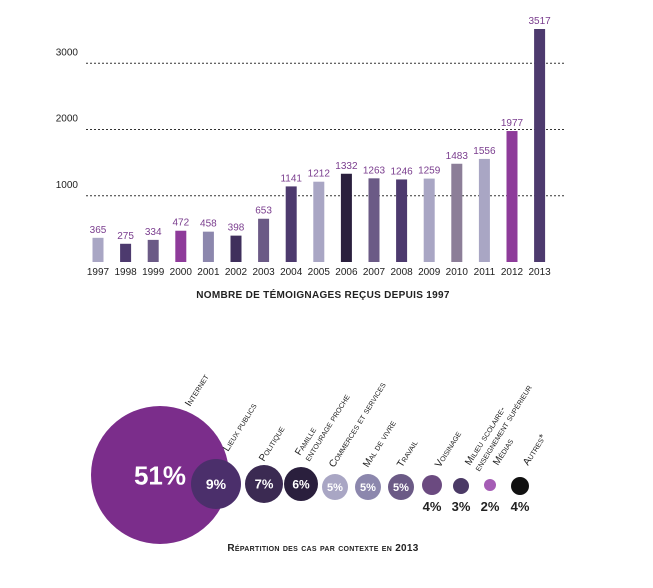 This screenshot has width=653, height=588. I want to click on x-tick-label: 1997, so click(98, 272).